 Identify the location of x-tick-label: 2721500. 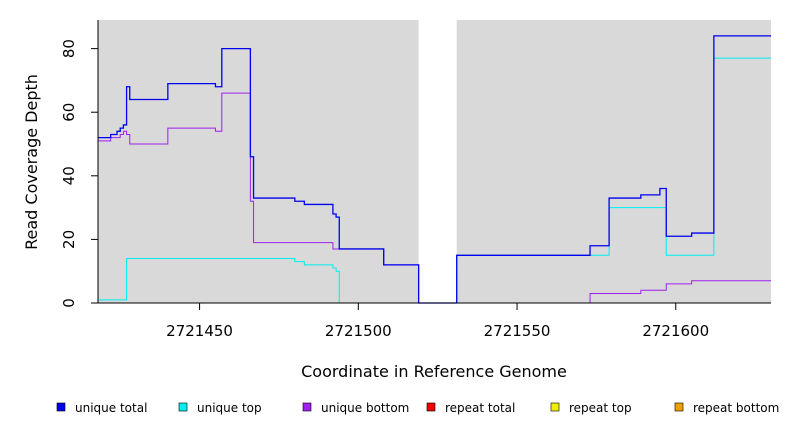
(358, 331).